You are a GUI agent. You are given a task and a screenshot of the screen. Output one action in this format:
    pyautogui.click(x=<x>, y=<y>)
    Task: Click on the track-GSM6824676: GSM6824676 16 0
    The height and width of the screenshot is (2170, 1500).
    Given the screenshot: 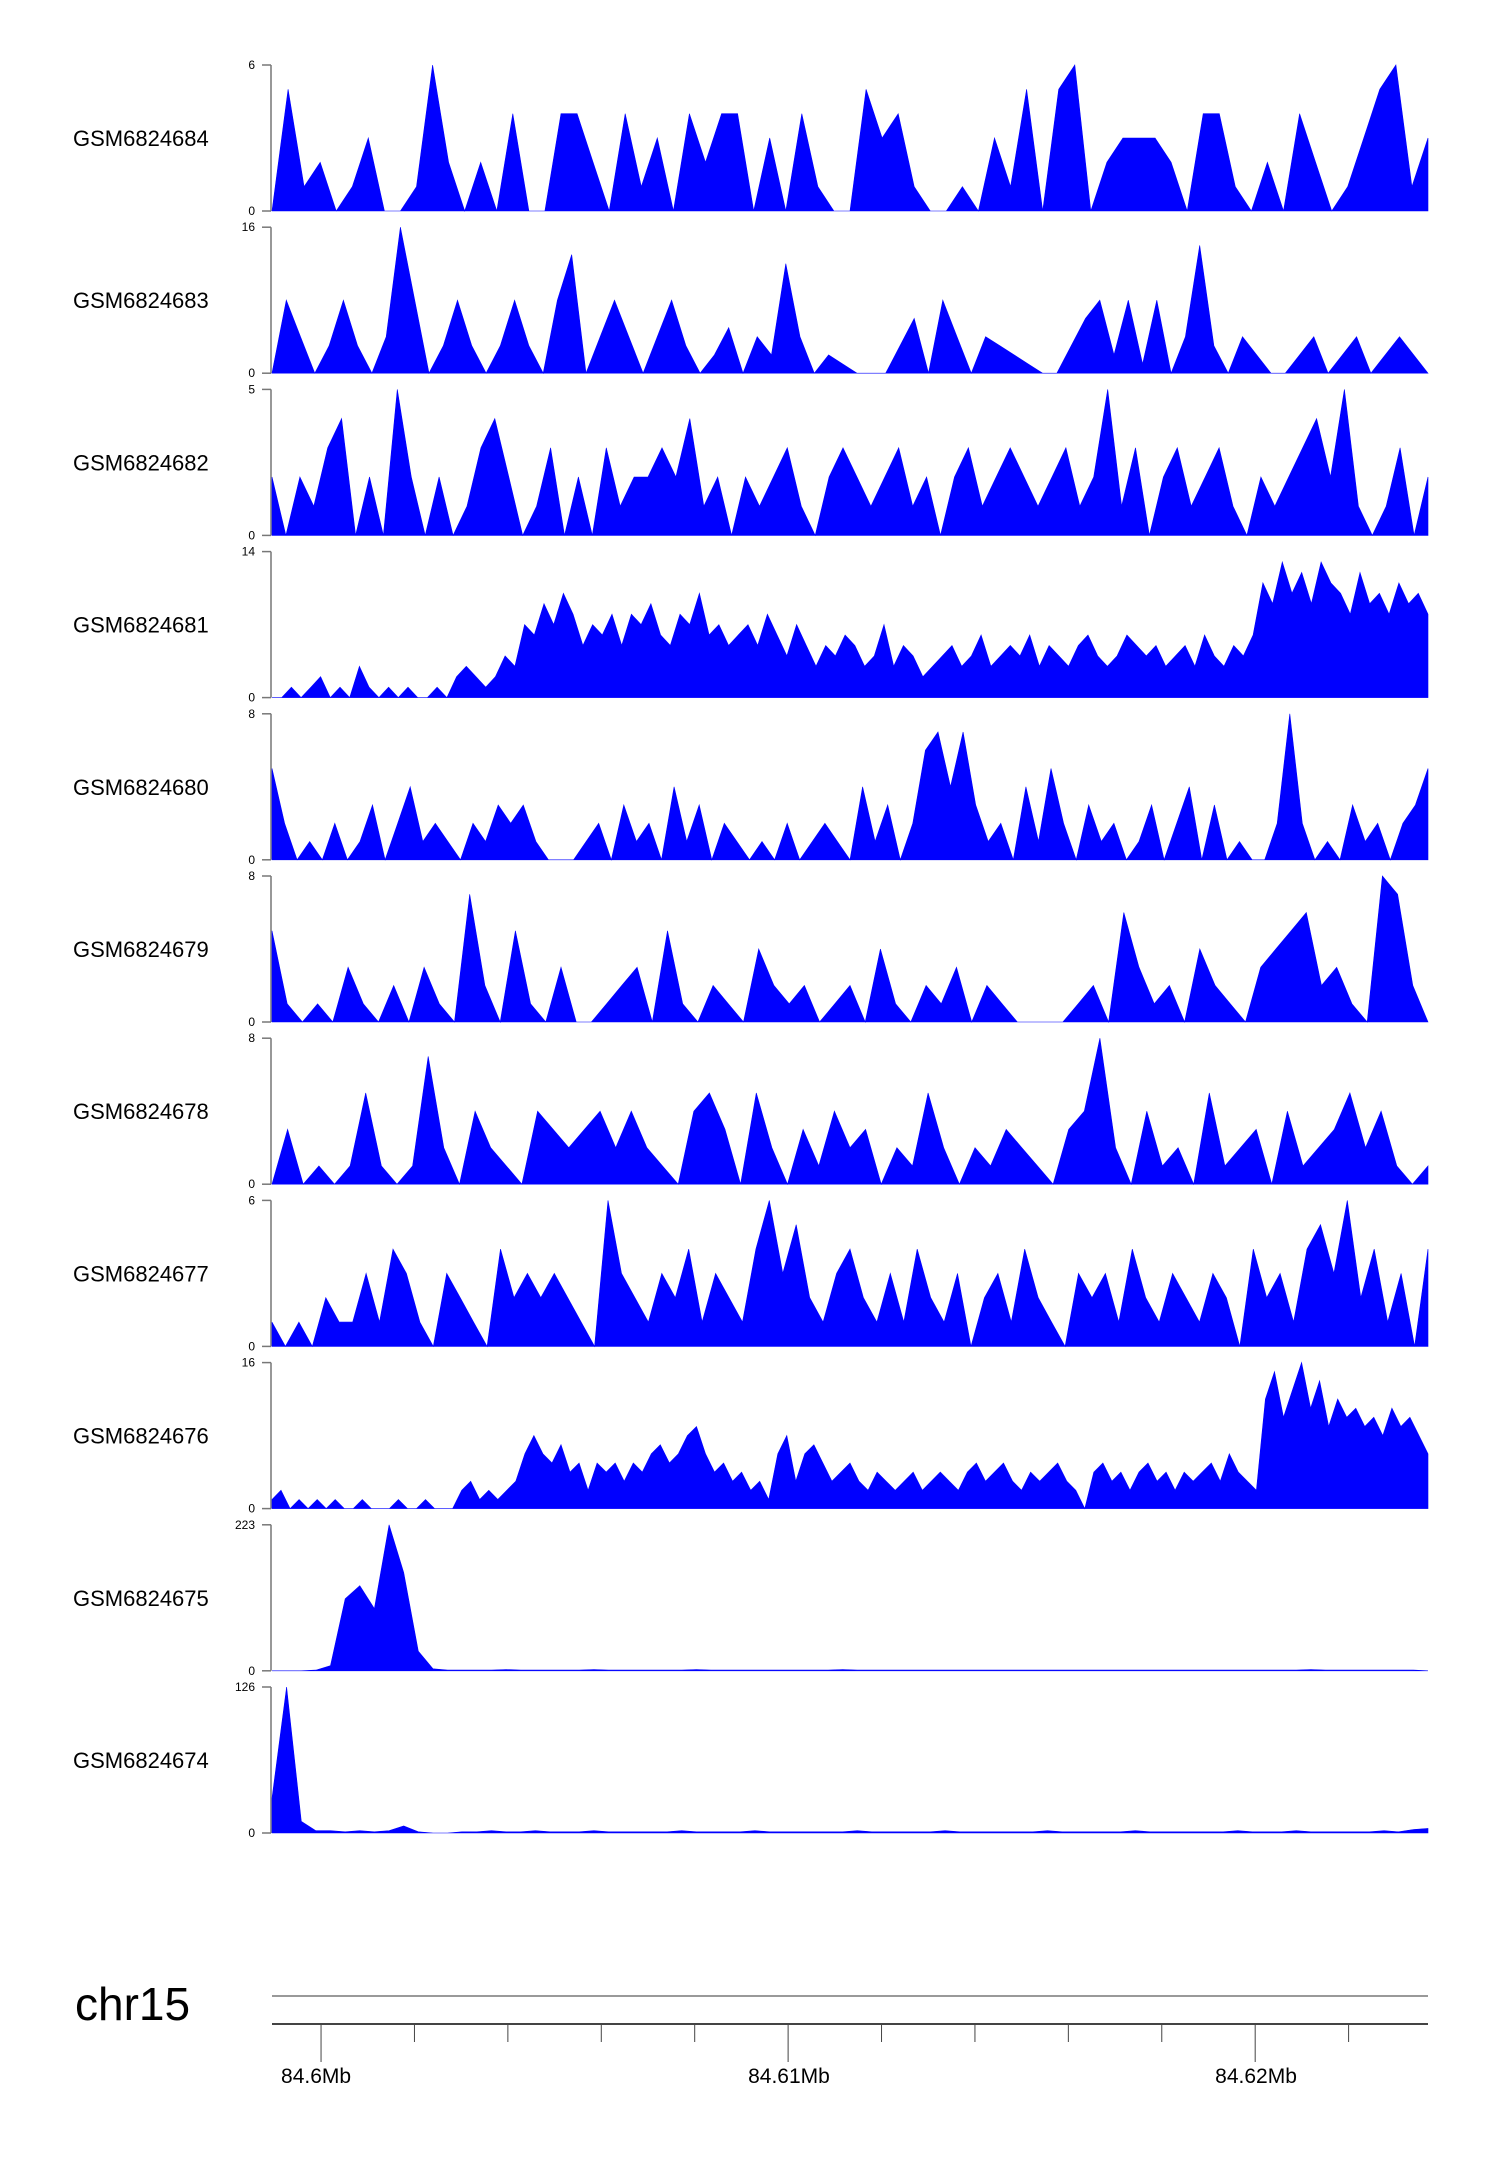 What is the action you would take?
    pyautogui.click(x=751, y=1436)
    